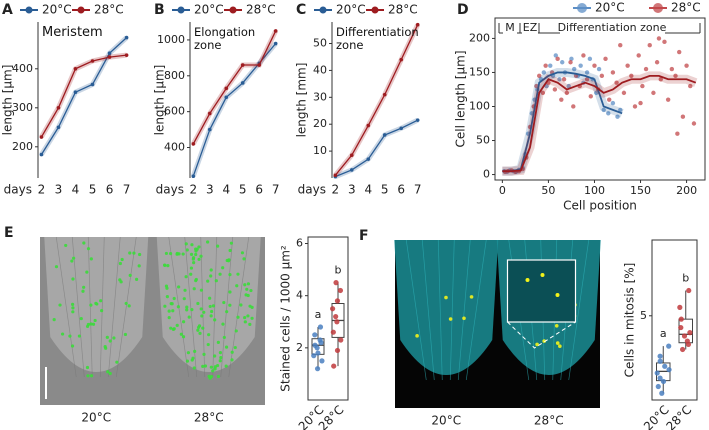  Describe the element at coordinates (541, 335) in the screenshot. I see `inset-guide` at that location.